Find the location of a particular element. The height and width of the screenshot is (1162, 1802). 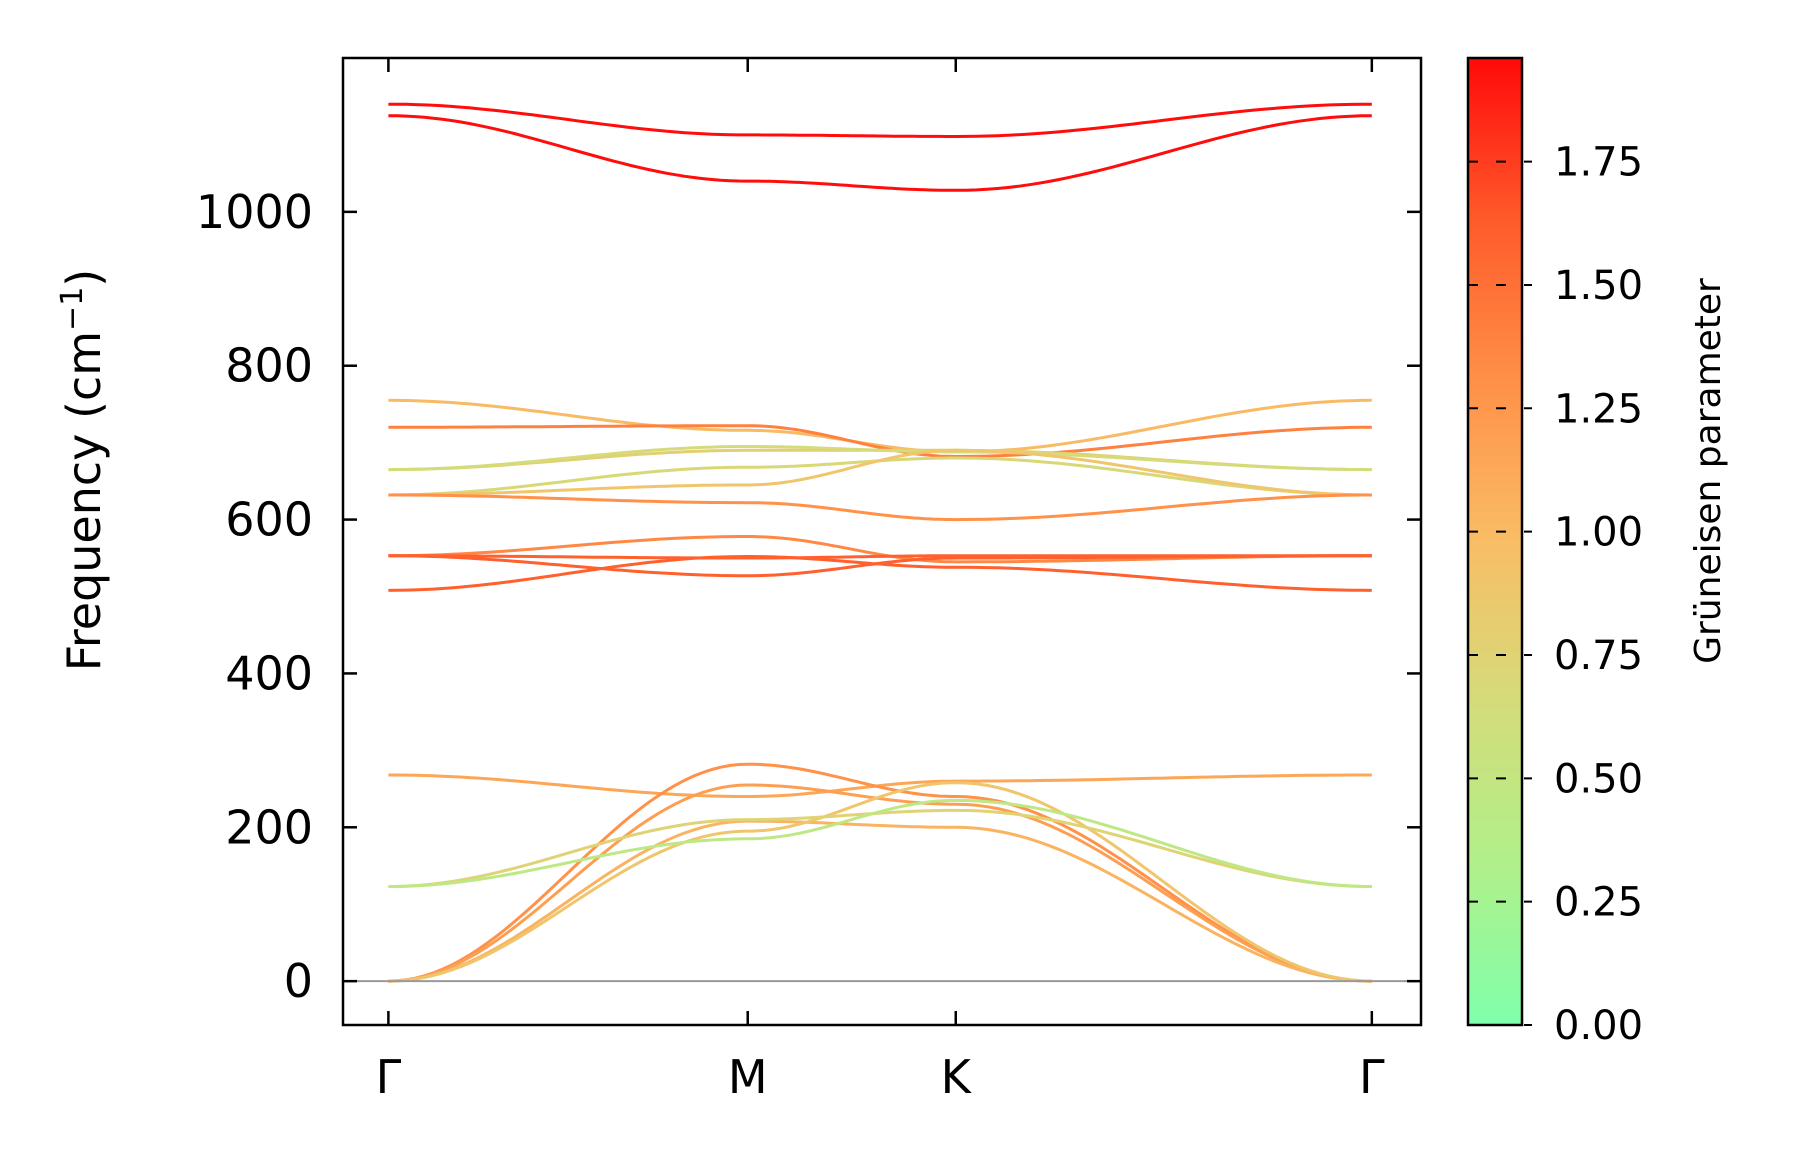

colorbar-label: Grüneisen parameter is located at coordinates (1708, 471).